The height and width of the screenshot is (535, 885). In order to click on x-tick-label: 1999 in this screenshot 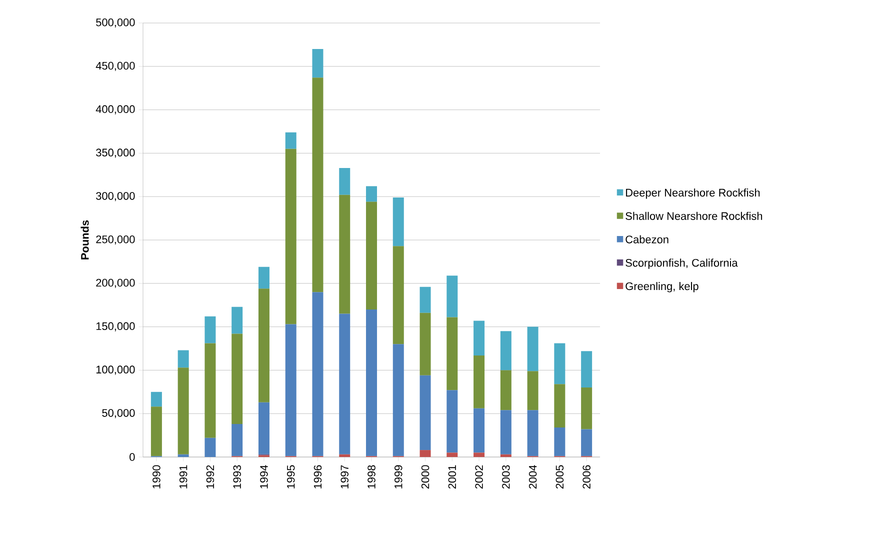, I will do `click(398, 476)`.